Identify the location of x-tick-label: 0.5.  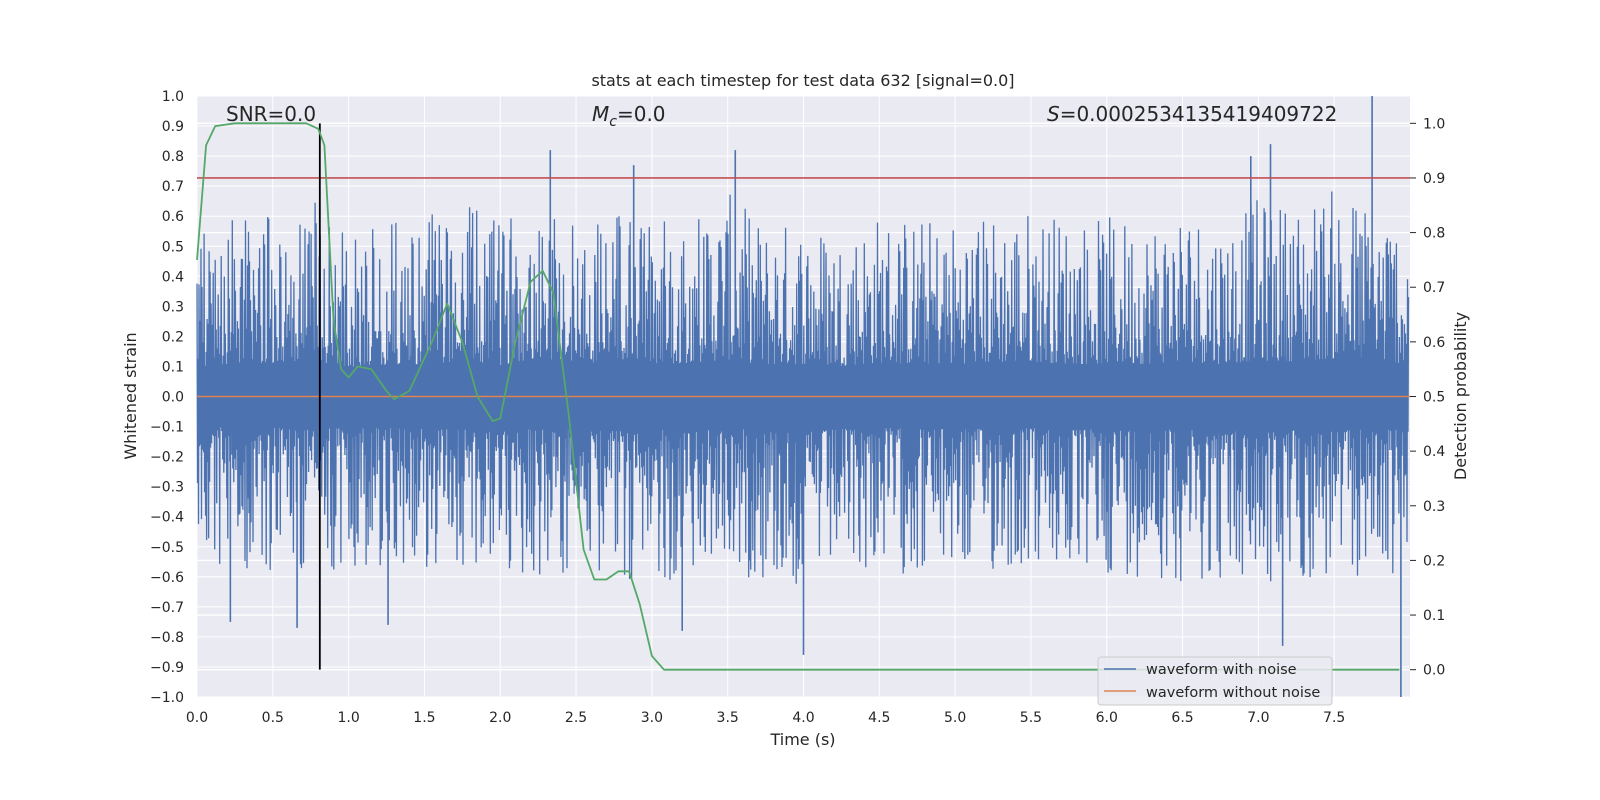
(273, 718).